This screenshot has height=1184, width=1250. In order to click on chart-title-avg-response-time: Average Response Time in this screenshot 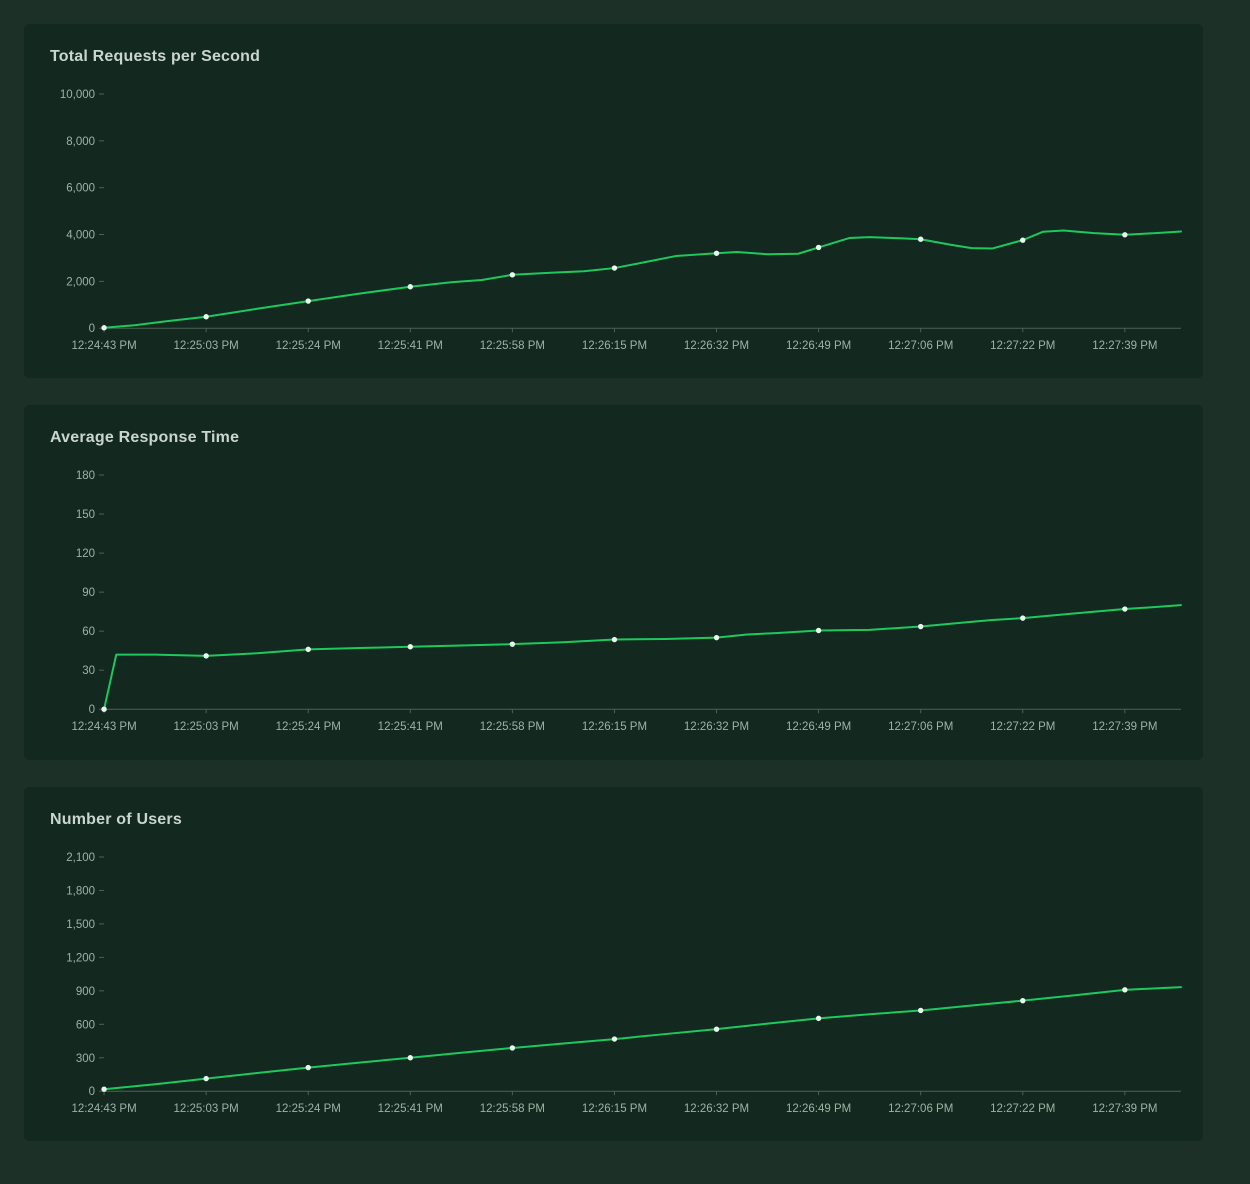, I will do `click(145, 438)`.